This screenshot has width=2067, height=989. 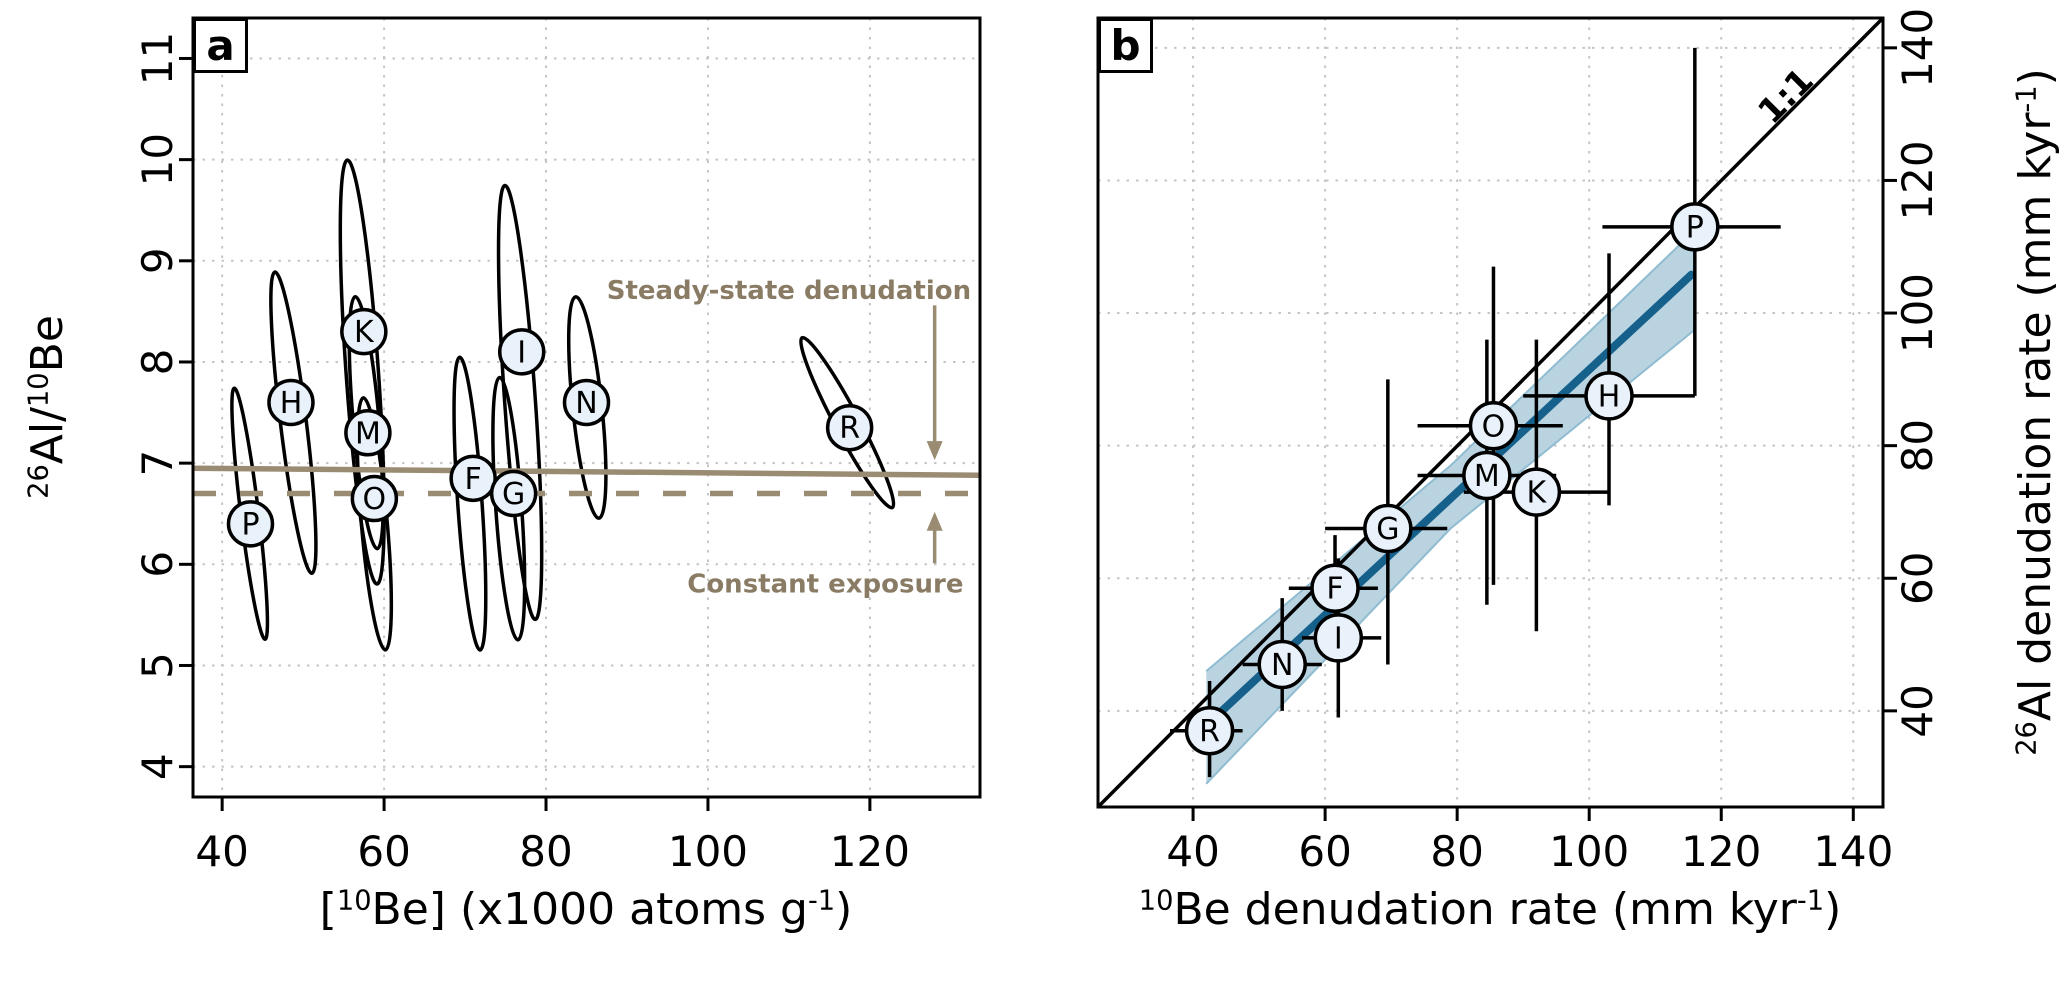 What do you see at coordinates (47, 407) in the screenshot?
I see `y-axis-title: 26Al/10Be` at bounding box center [47, 407].